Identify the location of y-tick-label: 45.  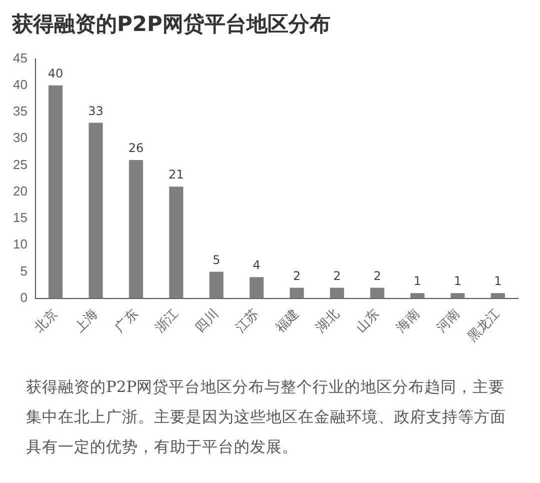
(20, 58).